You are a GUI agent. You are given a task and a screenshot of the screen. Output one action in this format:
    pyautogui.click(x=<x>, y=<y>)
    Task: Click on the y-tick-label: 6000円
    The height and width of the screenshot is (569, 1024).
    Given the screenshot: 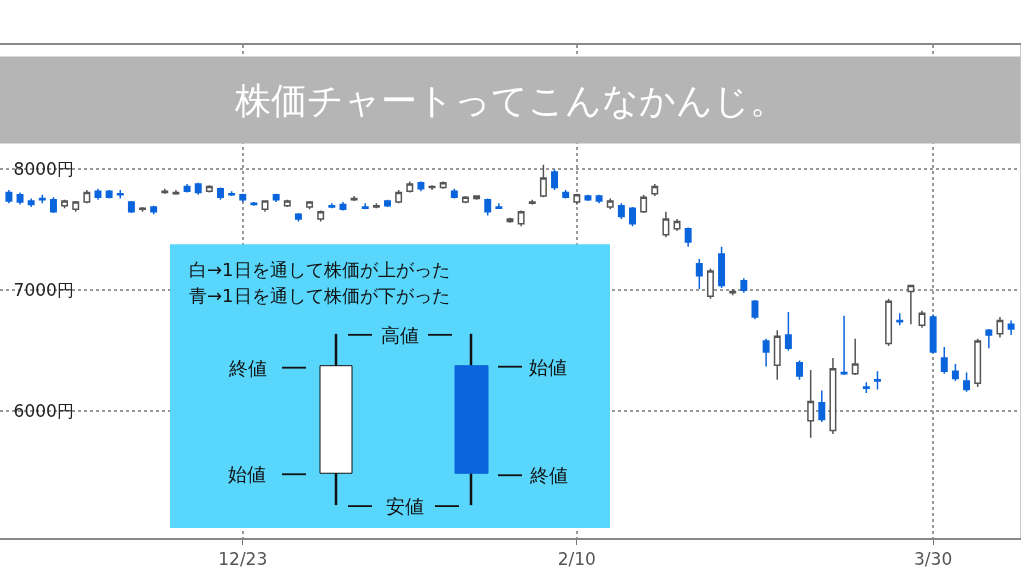 What is the action you would take?
    pyautogui.click(x=43, y=411)
    